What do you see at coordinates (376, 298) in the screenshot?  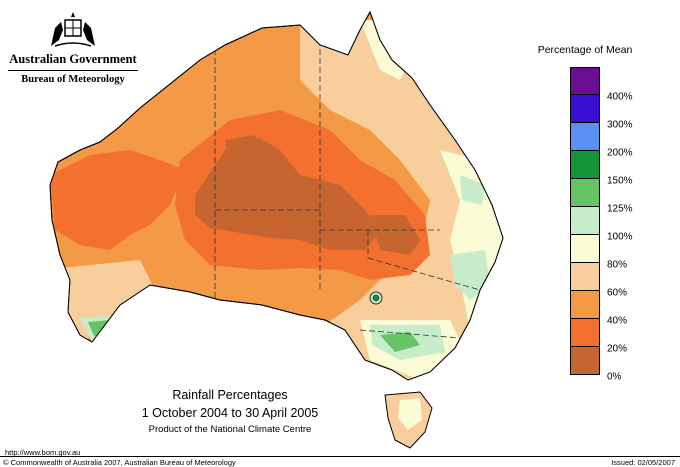 I see `canberra-marker-inner` at bounding box center [376, 298].